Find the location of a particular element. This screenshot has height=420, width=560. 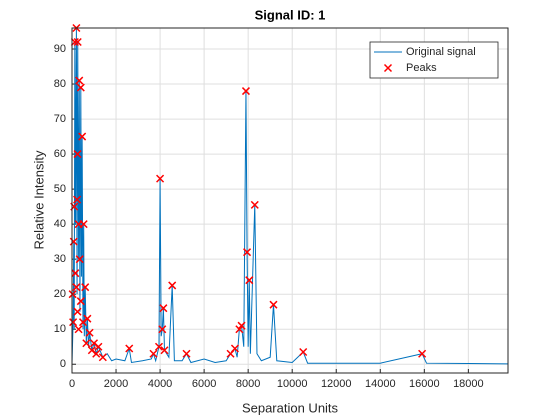

y-tick-label: 60 is located at coordinates (60, 154).